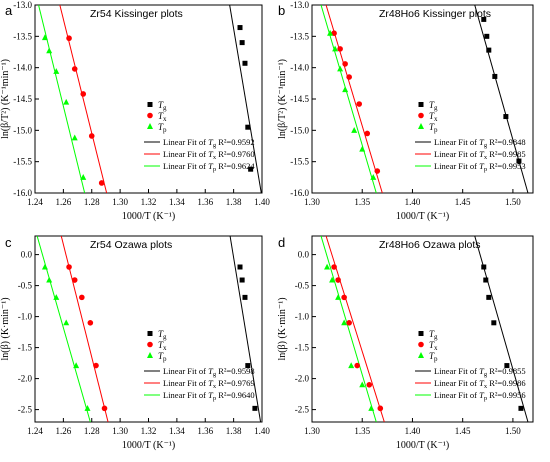 The image size is (550, 462). I want to click on y-tick-label: -1.0, so click(25, 317).